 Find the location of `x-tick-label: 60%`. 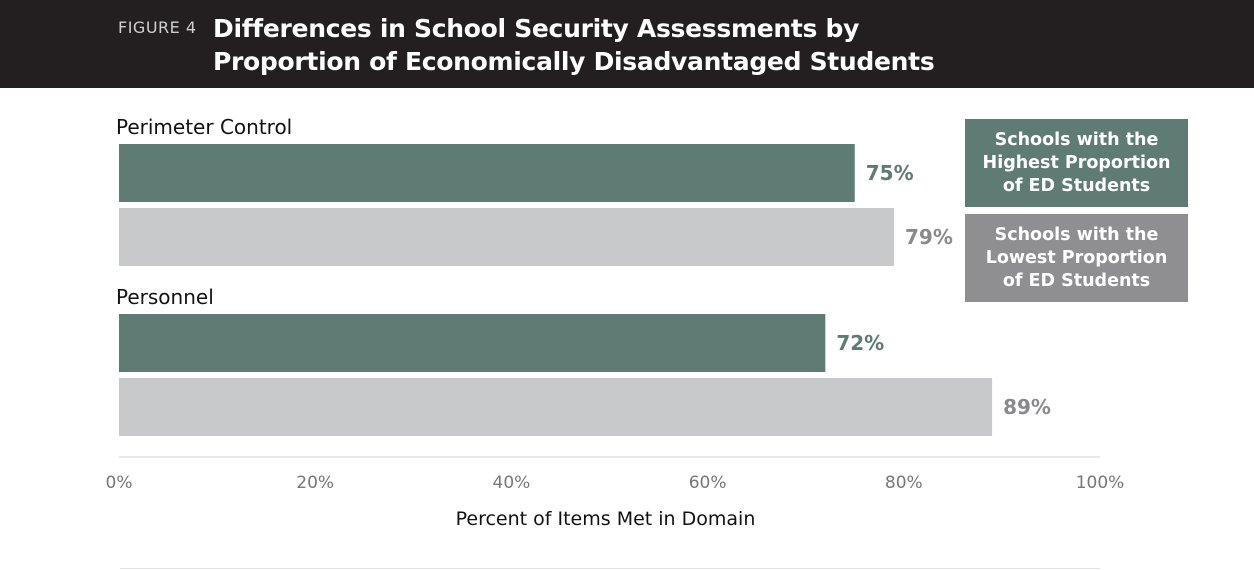

x-tick-label: 60% is located at coordinates (708, 483).